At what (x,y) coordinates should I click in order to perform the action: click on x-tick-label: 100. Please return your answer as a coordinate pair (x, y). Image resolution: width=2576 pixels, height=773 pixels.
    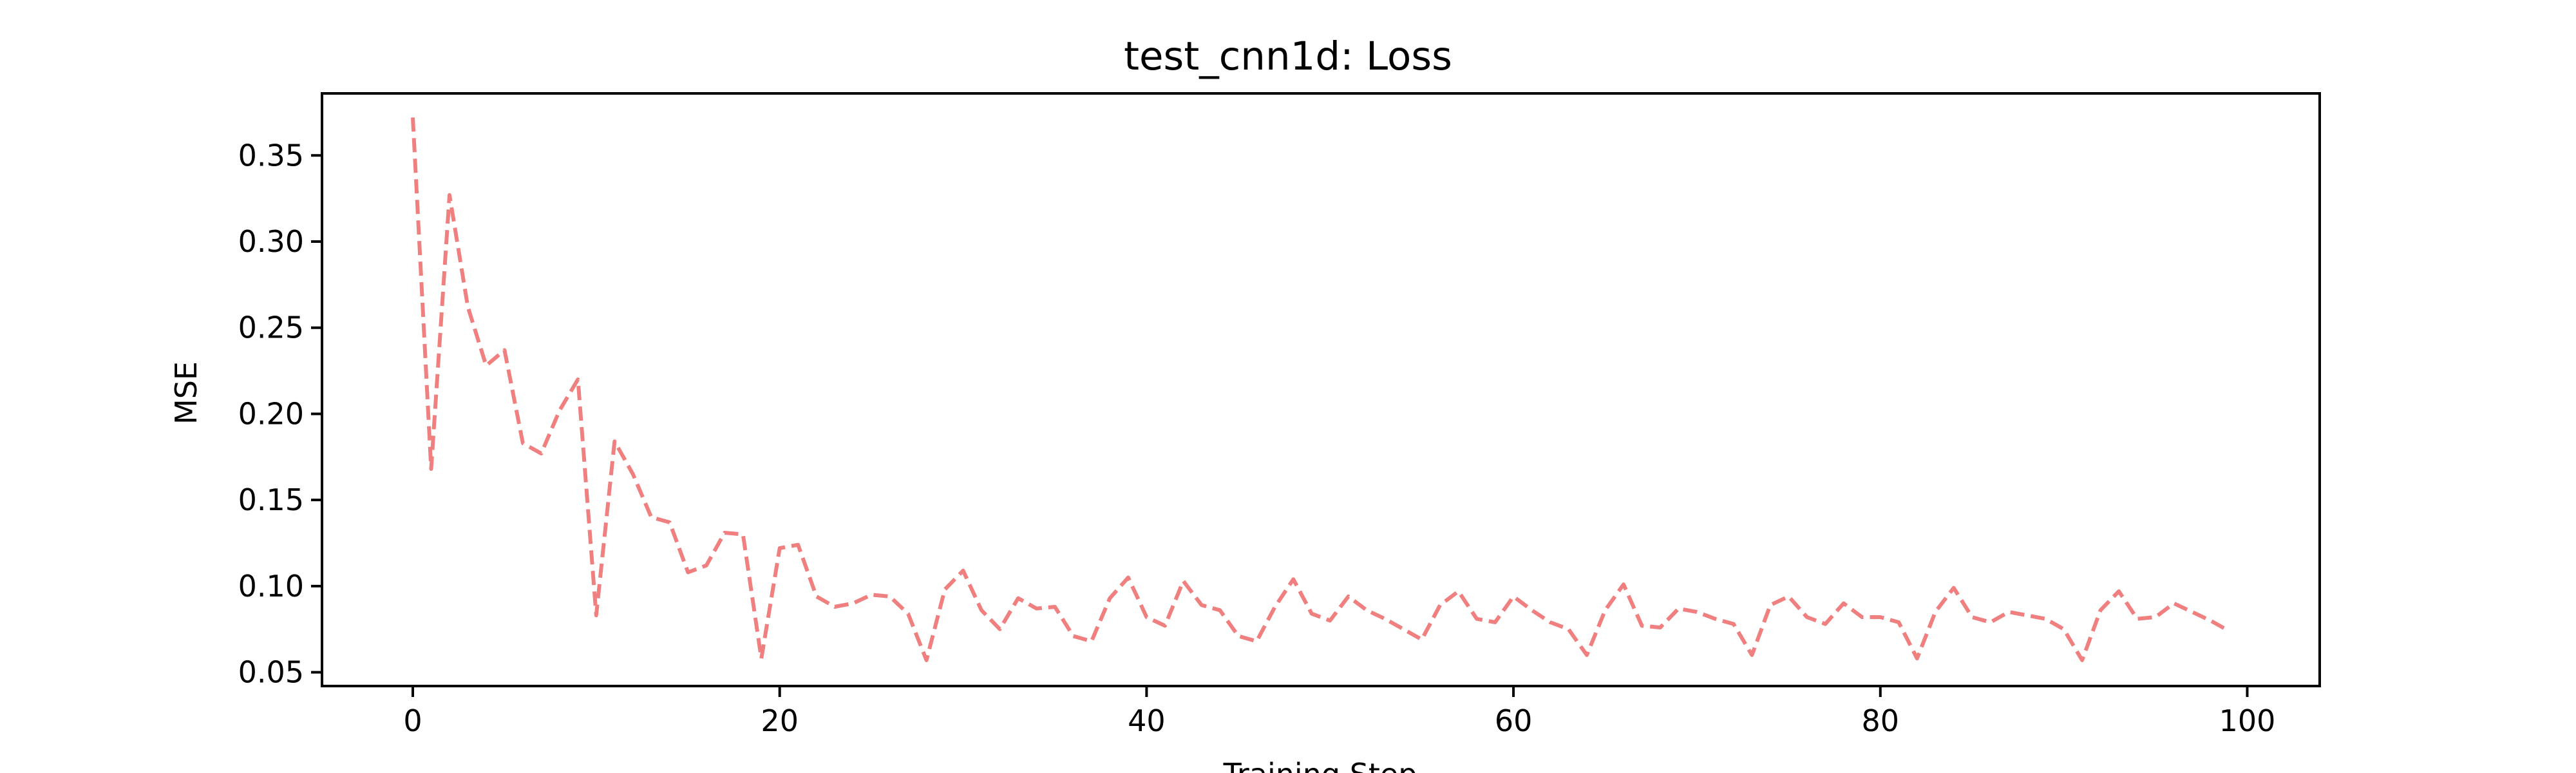
    Looking at the image, I should click on (2247, 721).